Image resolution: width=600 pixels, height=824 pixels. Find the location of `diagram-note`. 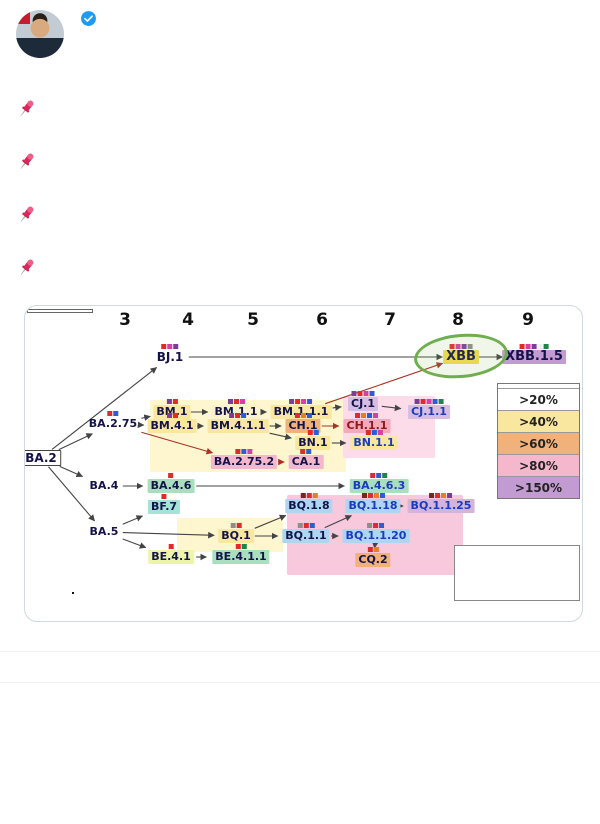

diagram-note is located at coordinates (517, 573).